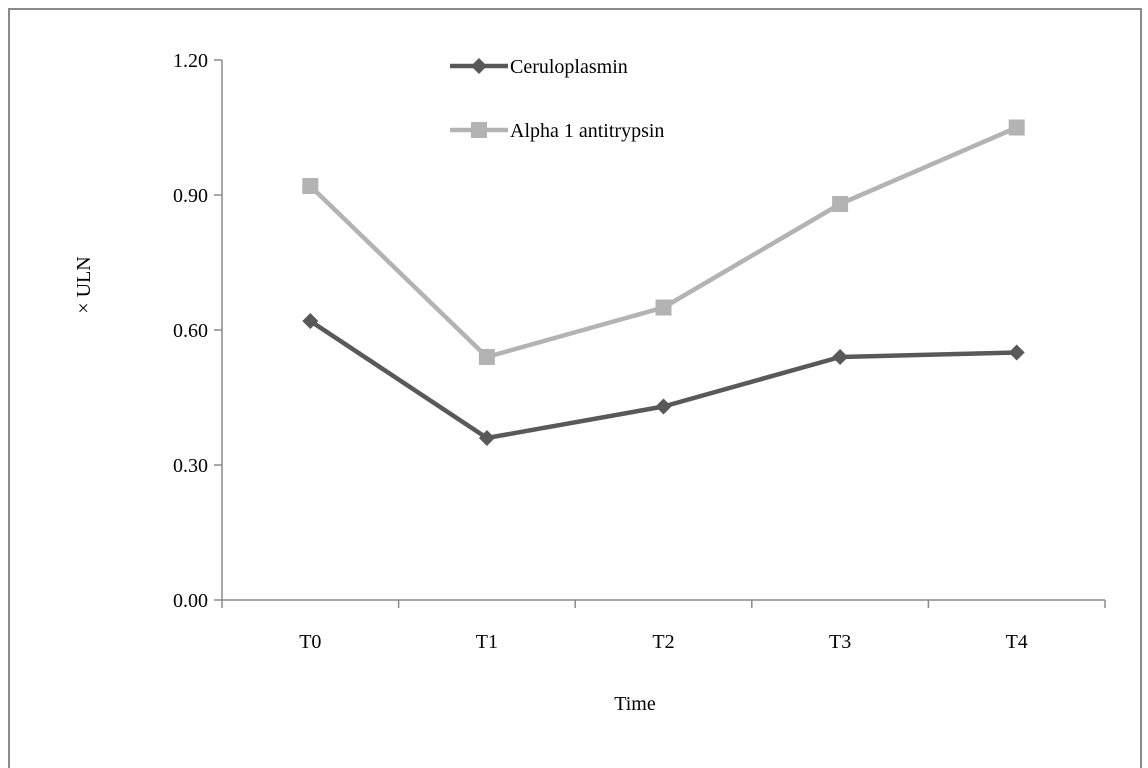 This screenshot has width=1148, height=768. What do you see at coordinates (190, 466) in the screenshot?
I see `y-tick-label: 0.30` at bounding box center [190, 466].